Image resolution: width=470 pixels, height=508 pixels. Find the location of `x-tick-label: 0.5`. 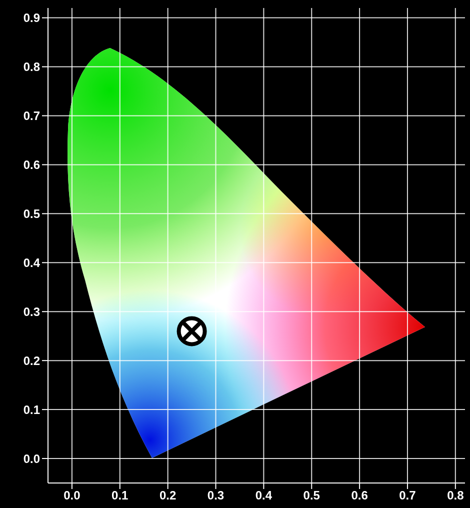

x-tick-label: 0.5 is located at coordinates (311, 495).